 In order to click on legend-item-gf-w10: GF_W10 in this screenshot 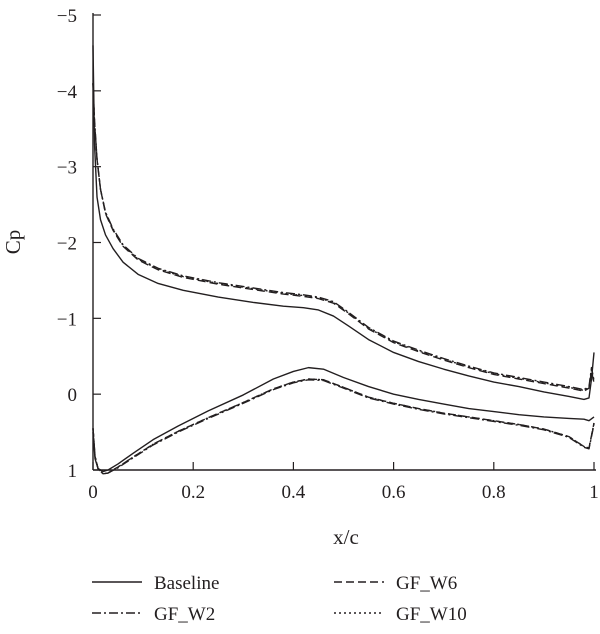, I will do `click(400, 614)`.